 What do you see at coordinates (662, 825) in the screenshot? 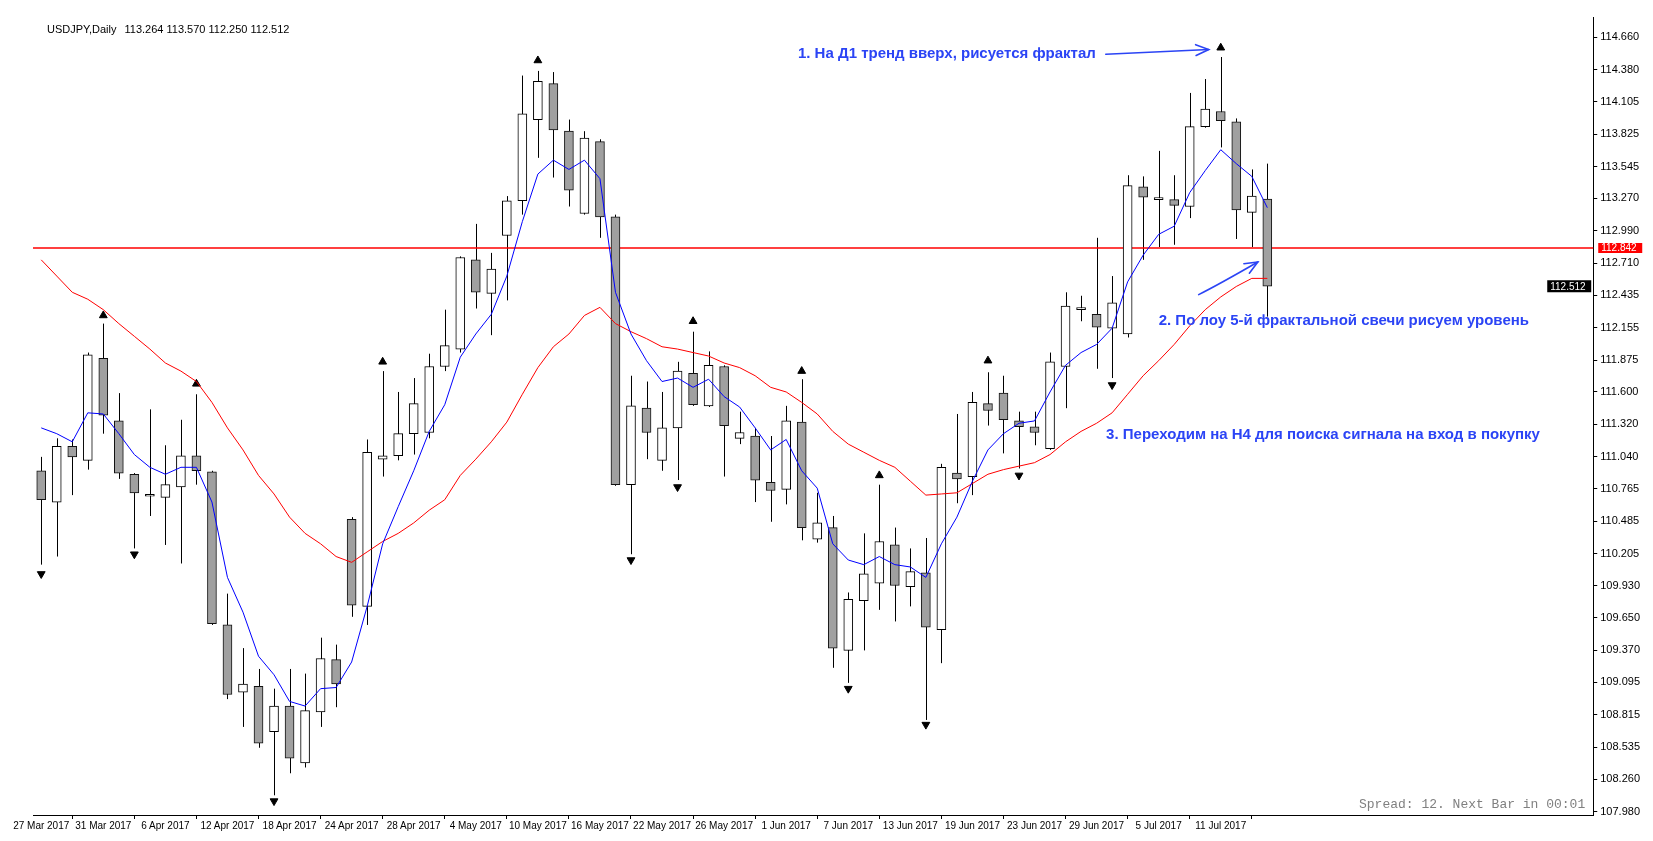
I see `x-tick-label: 22 May 2017` at bounding box center [662, 825].